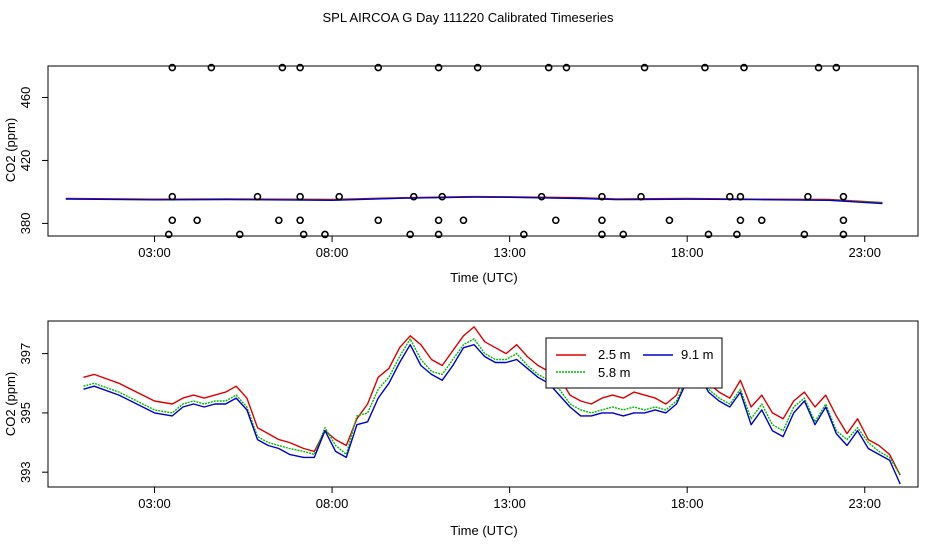 The width and height of the screenshot is (936, 545). Describe the element at coordinates (332, 503) in the screenshot. I see `bottom-xtick-label: 08:00` at that location.